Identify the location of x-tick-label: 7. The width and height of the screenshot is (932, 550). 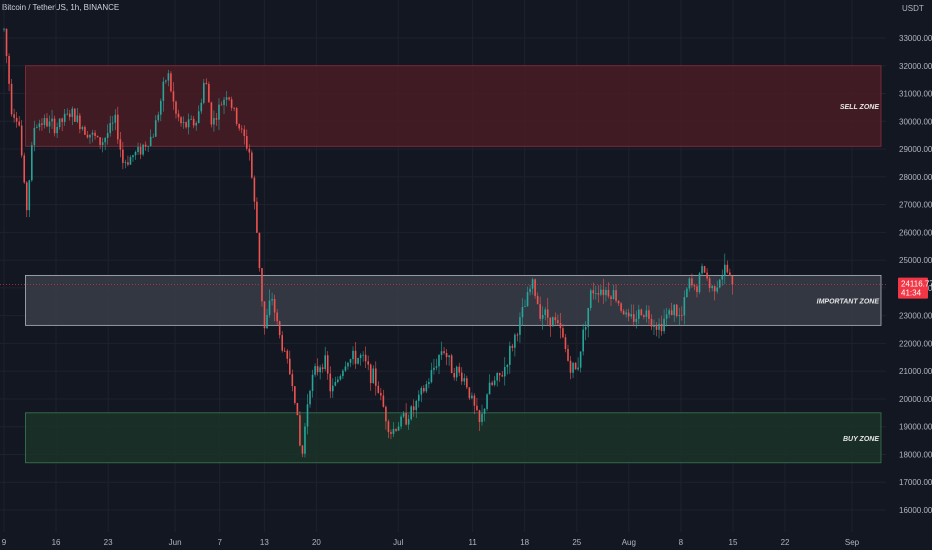
(219, 542).